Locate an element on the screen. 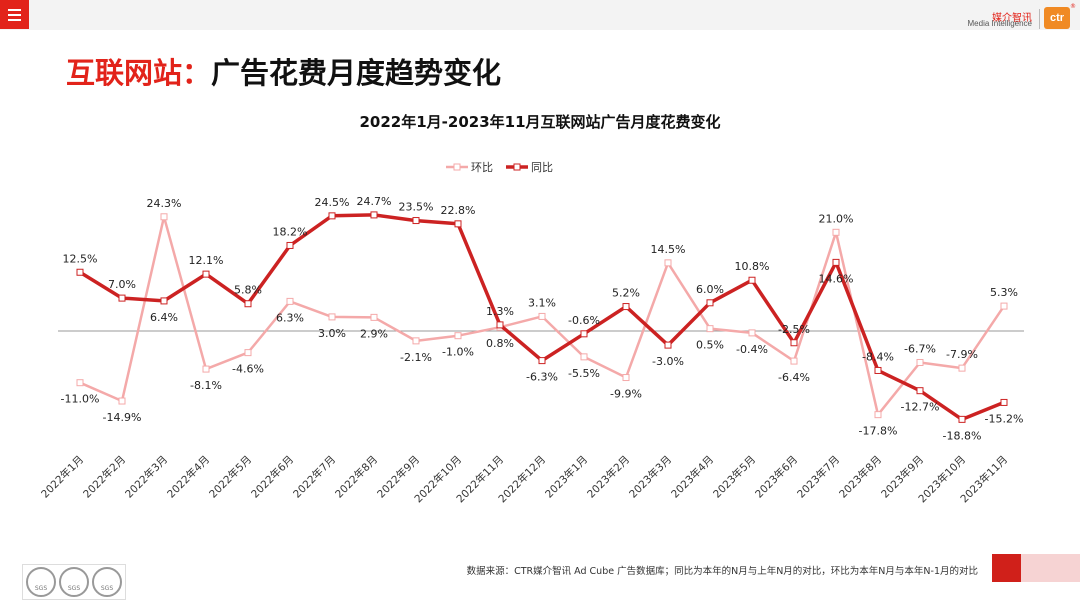  data-label: -2.5% is located at coordinates (794, 329).